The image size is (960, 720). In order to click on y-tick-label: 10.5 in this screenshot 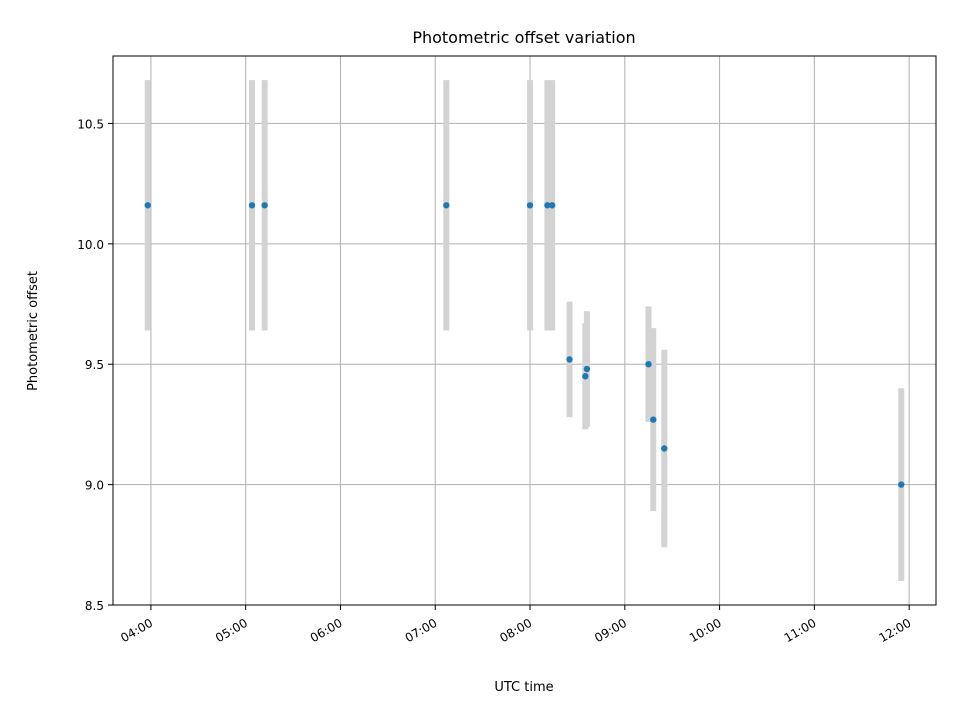, I will do `click(90, 124)`.